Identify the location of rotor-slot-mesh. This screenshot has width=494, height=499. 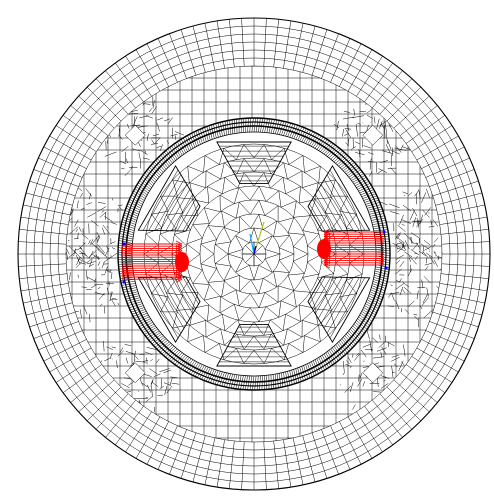
(186, 215).